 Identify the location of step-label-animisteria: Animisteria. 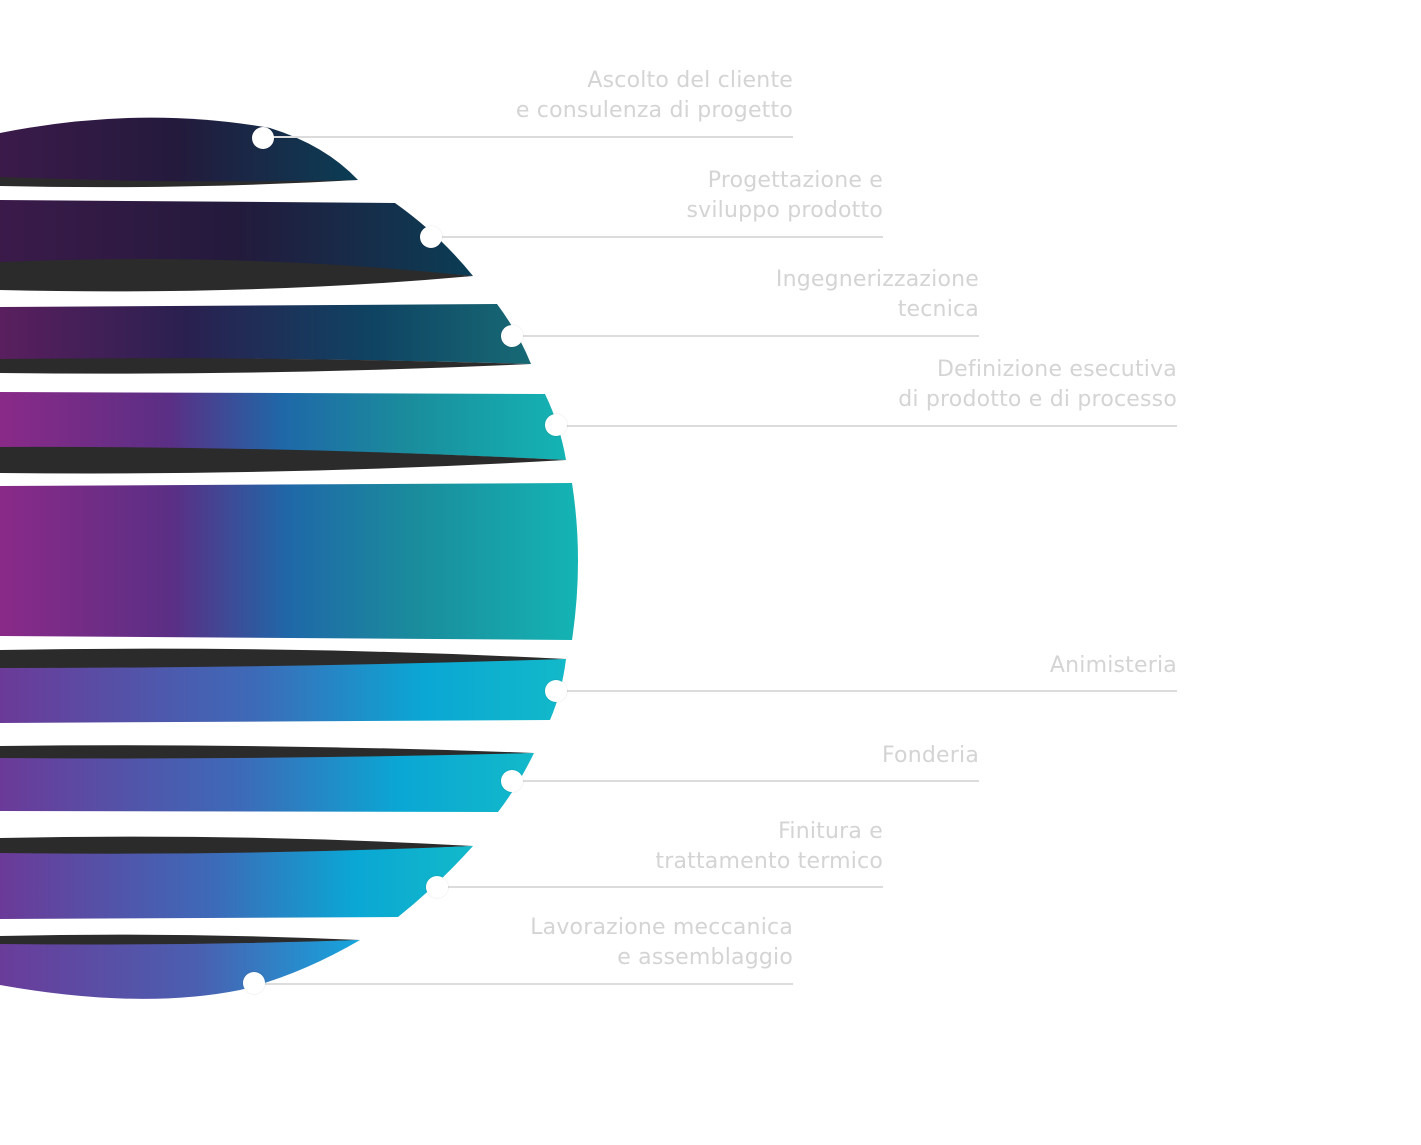
(1113, 666).